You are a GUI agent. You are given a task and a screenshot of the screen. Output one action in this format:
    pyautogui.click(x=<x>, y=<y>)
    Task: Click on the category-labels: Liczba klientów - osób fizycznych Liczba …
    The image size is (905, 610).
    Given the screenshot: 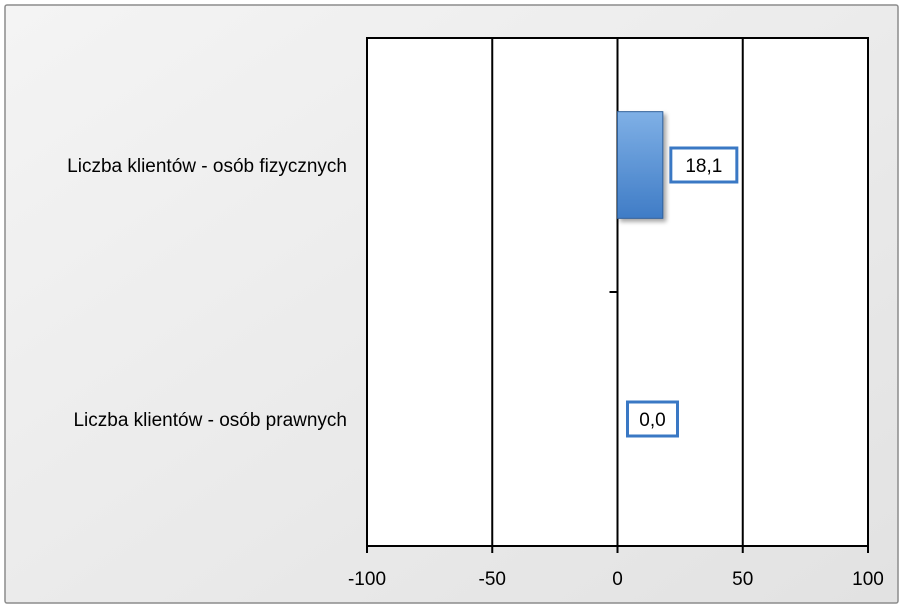 What is the action you would take?
    pyautogui.click(x=207, y=293)
    